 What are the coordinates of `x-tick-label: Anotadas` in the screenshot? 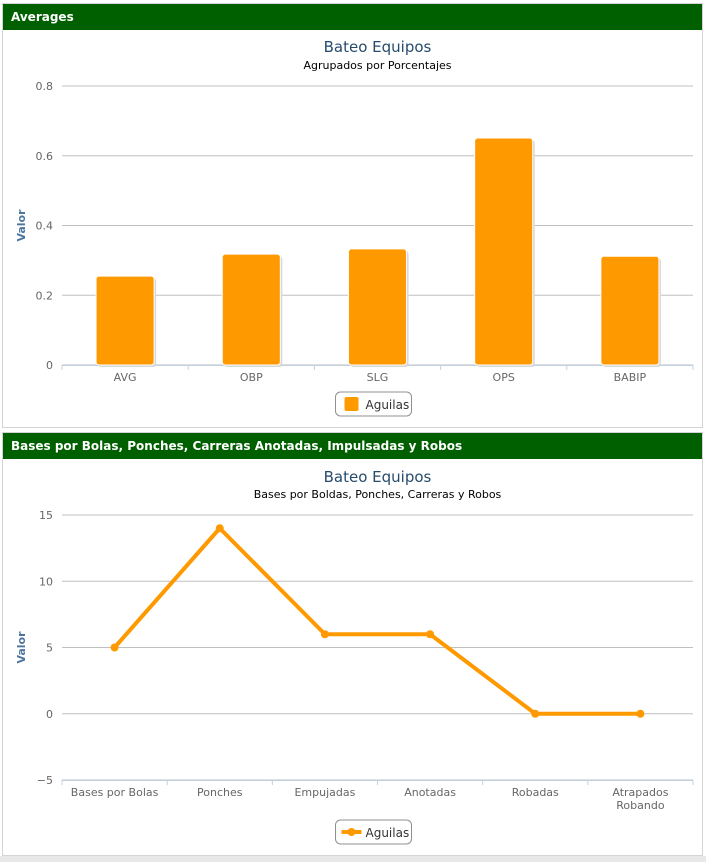 It's located at (430, 792).